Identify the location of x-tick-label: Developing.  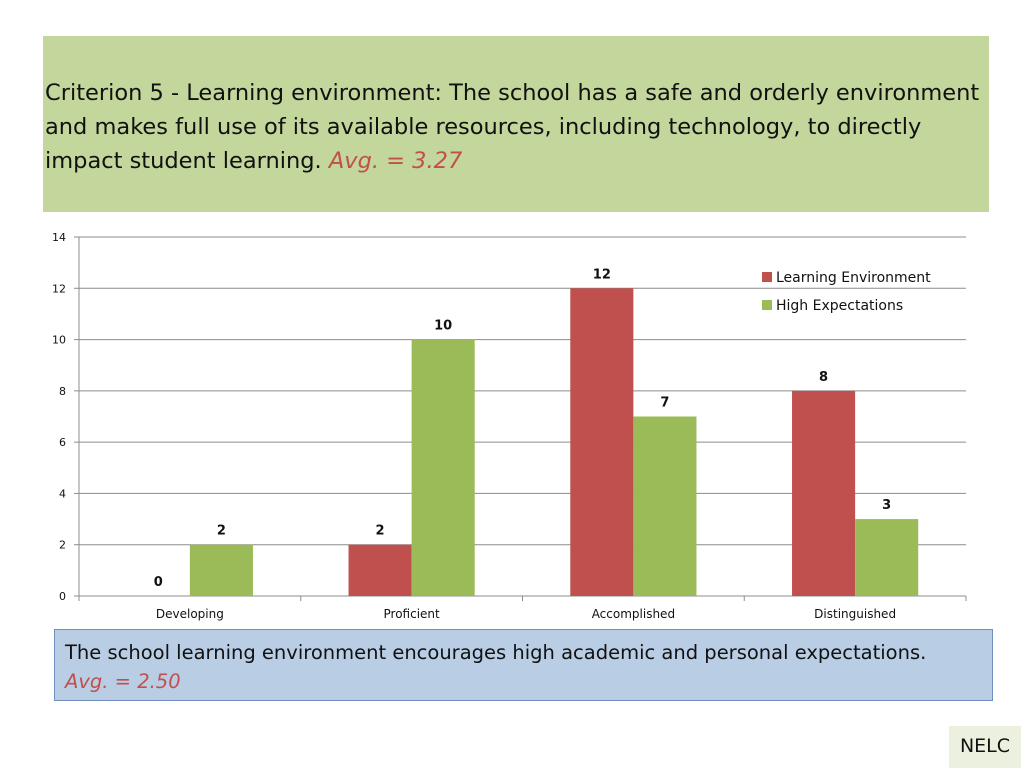
(190, 614).